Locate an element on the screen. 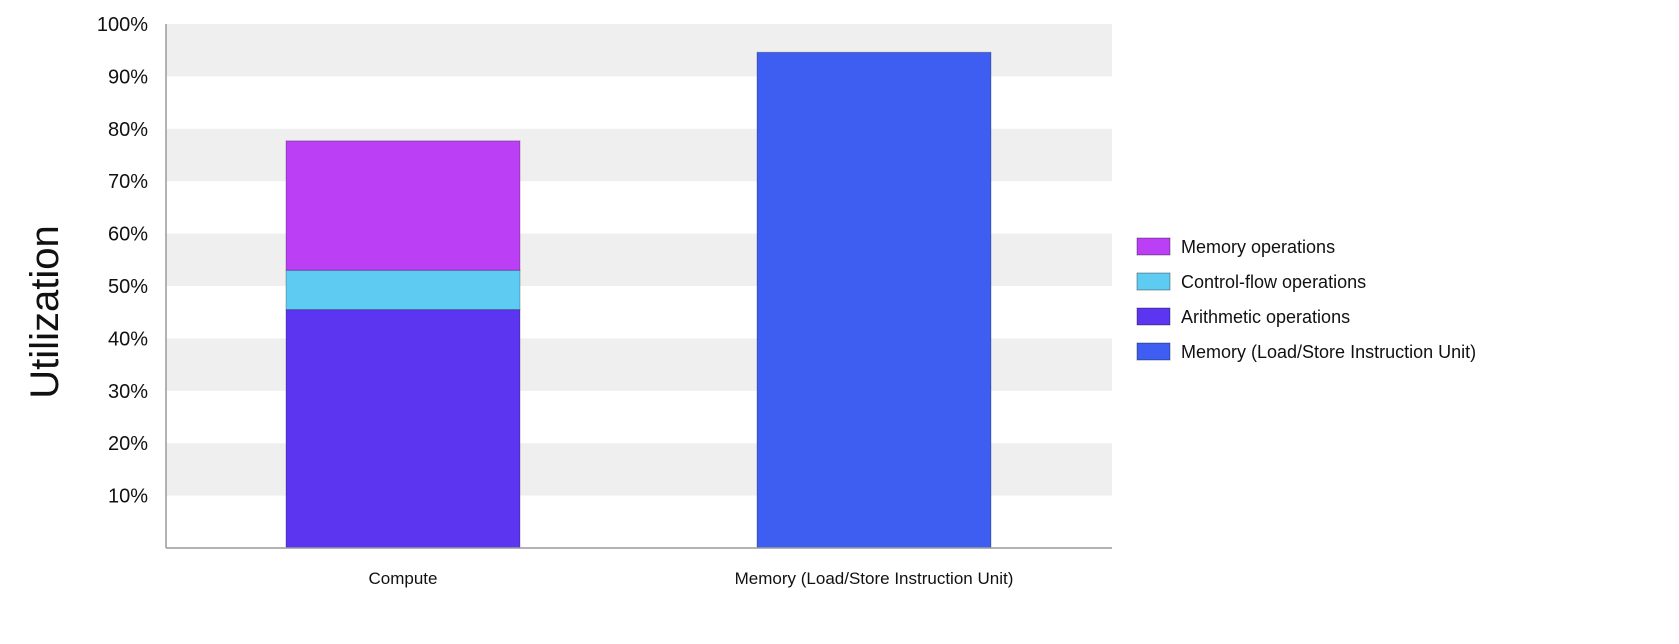  legend-label: Memory operations is located at coordinates (1258, 247).